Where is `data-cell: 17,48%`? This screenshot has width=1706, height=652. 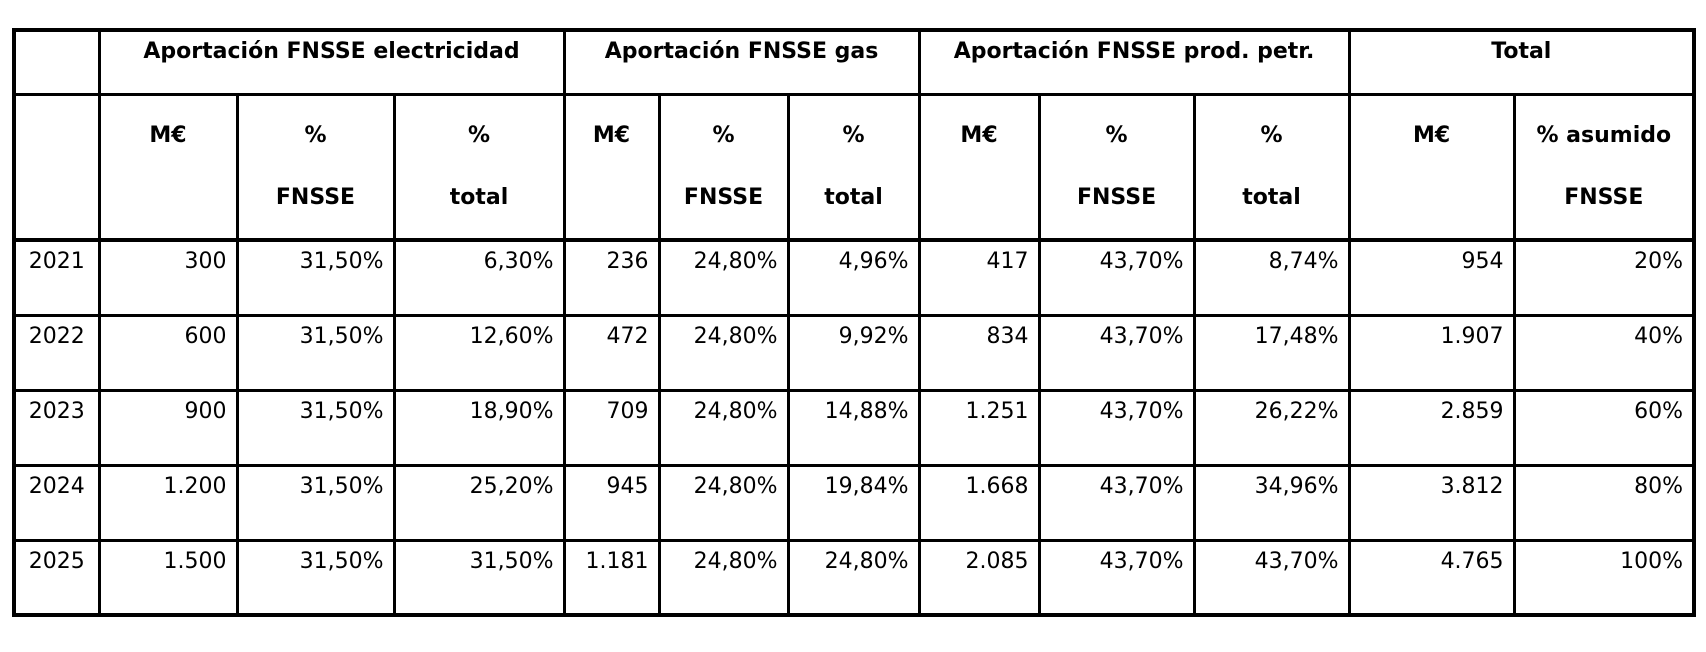
data-cell: 17,48% is located at coordinates (1271, 352).